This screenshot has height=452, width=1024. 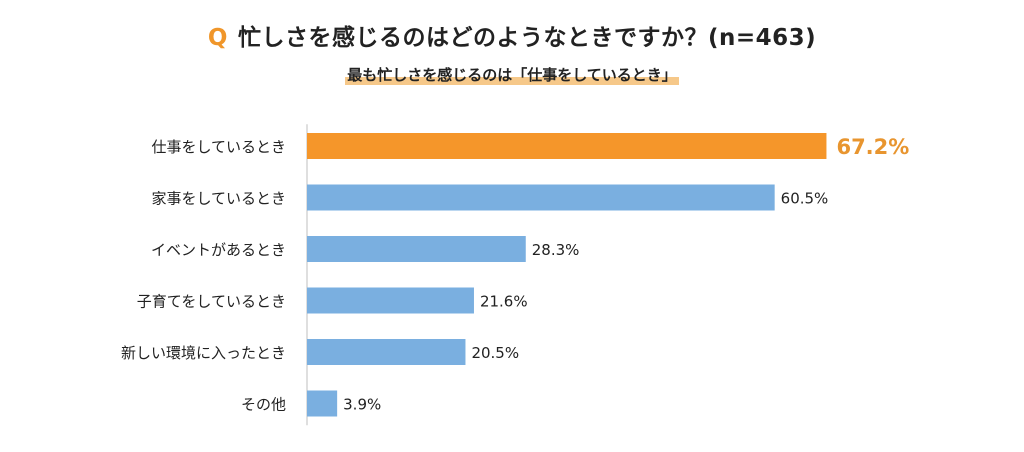 I want to click on value-label: 60.5%, so click(x=805, y=199).